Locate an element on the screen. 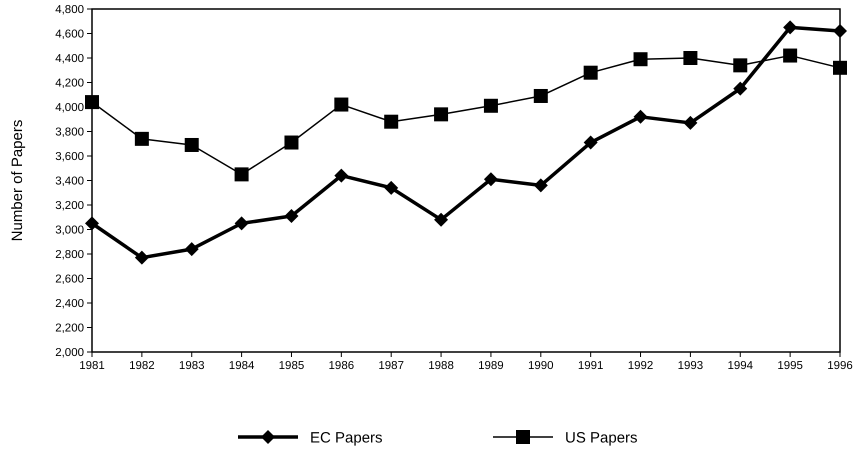 This screenshot has width=868, height=452. x-tick-label: 1988 is located at coordinates (441, 366).